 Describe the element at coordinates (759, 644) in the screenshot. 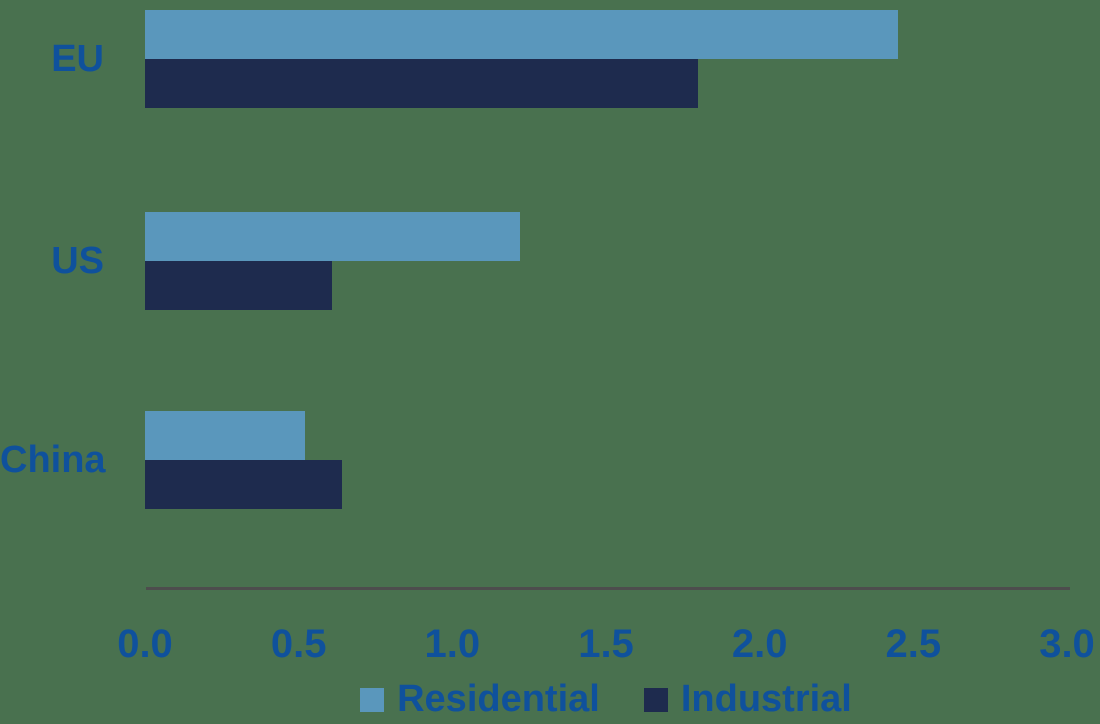

I see `x-tick-2.0: 2.0` at that location.